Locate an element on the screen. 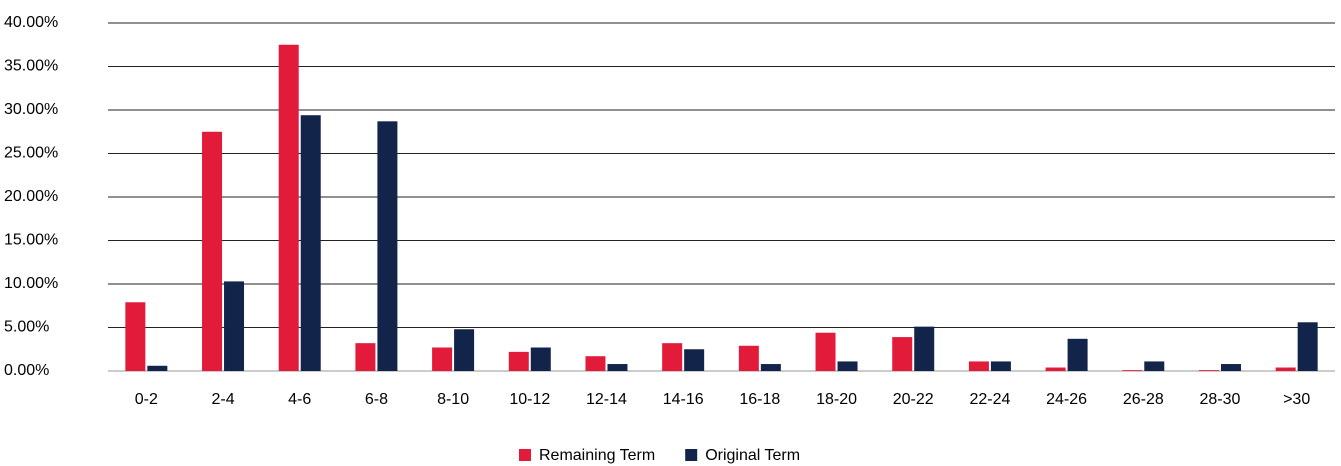  y-tick-label: 20.00% is located at coordinates (31, 196).